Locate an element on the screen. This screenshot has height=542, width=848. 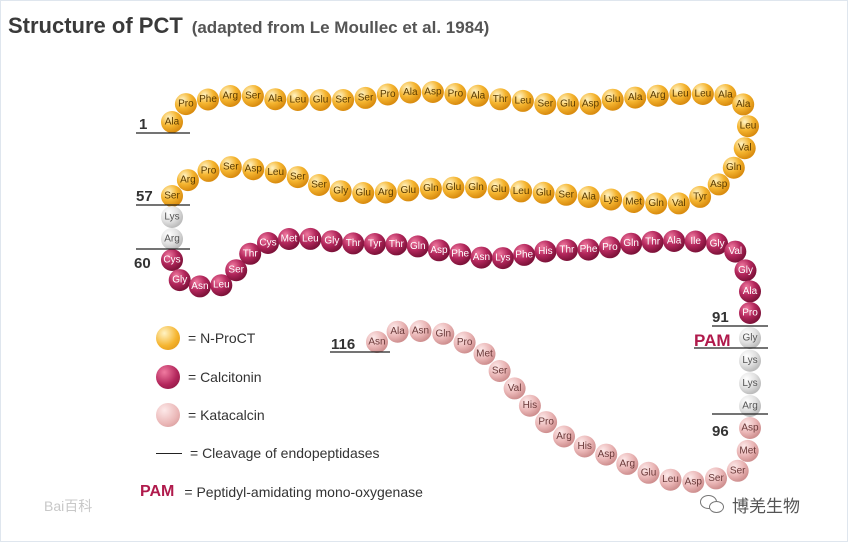
nproct-label-17: Leu is located at coordinates (523, 100).